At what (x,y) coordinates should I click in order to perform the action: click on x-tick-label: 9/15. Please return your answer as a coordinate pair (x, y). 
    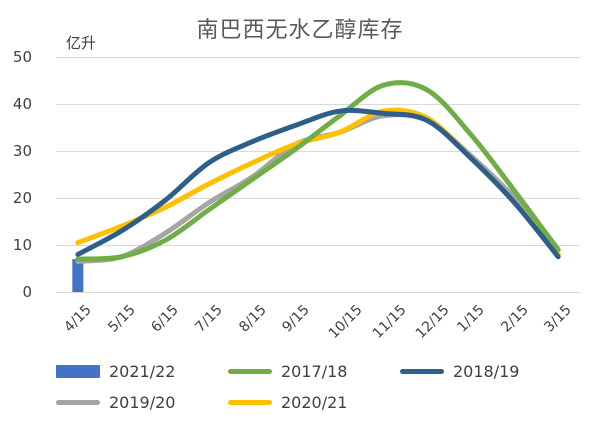
    Looking at the image, I should click on (296, 319).